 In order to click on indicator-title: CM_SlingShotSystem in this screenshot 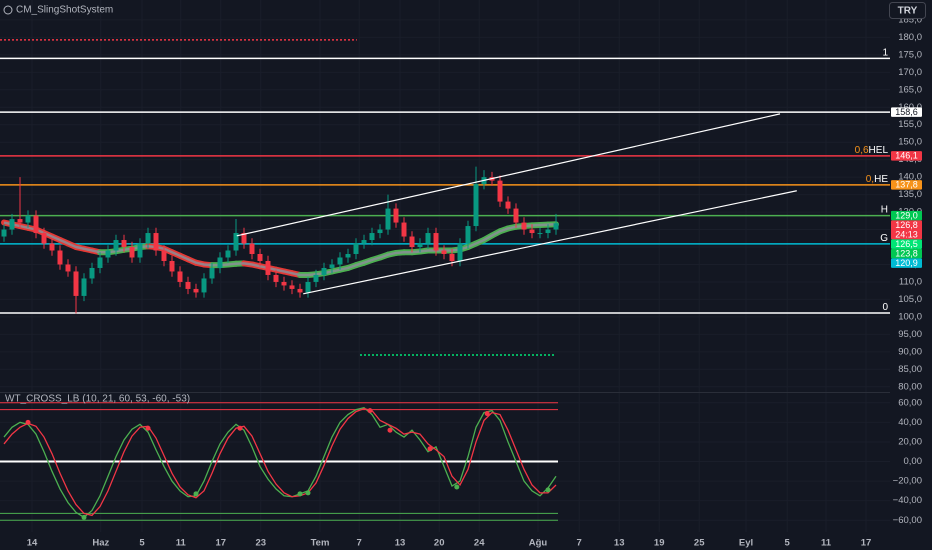, I will do `click(64, 10)`.